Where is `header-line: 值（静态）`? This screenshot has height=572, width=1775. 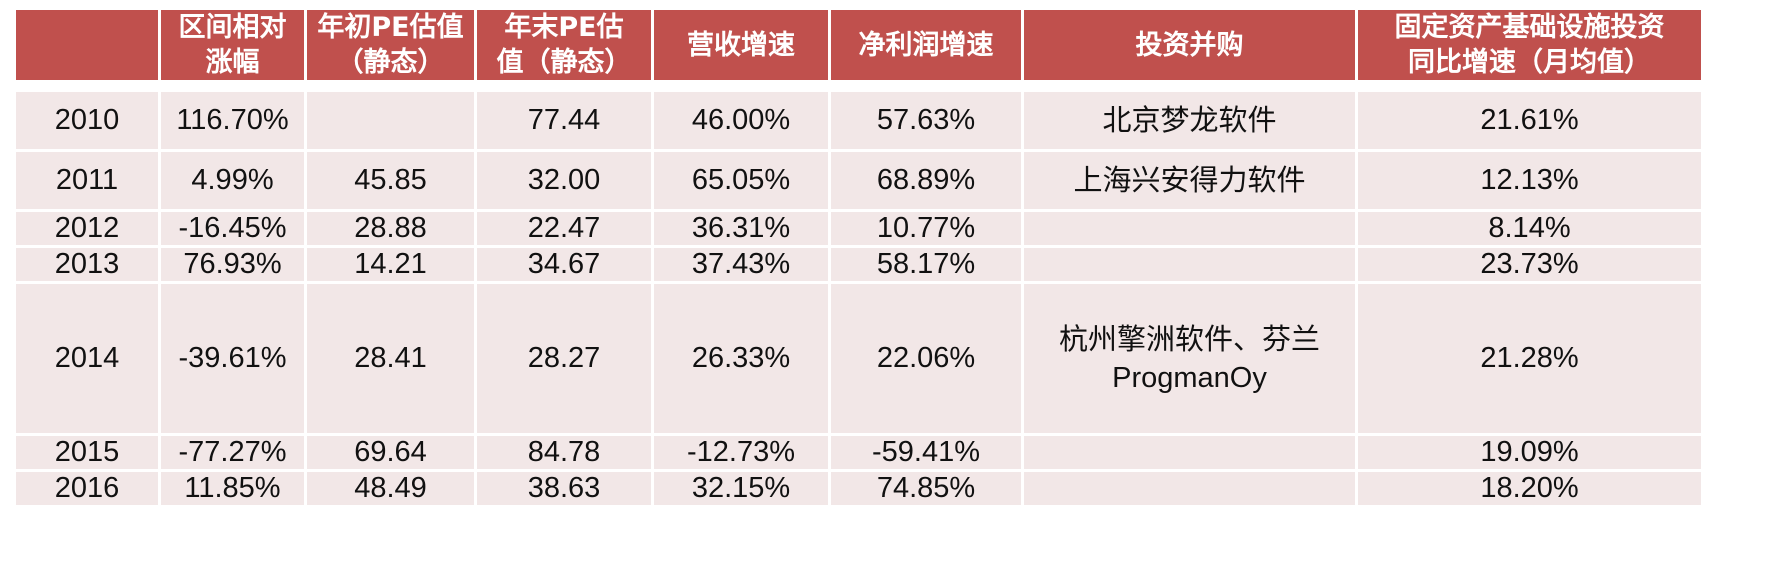
header-line: 值（静态） is located at coordinates (564, 62).